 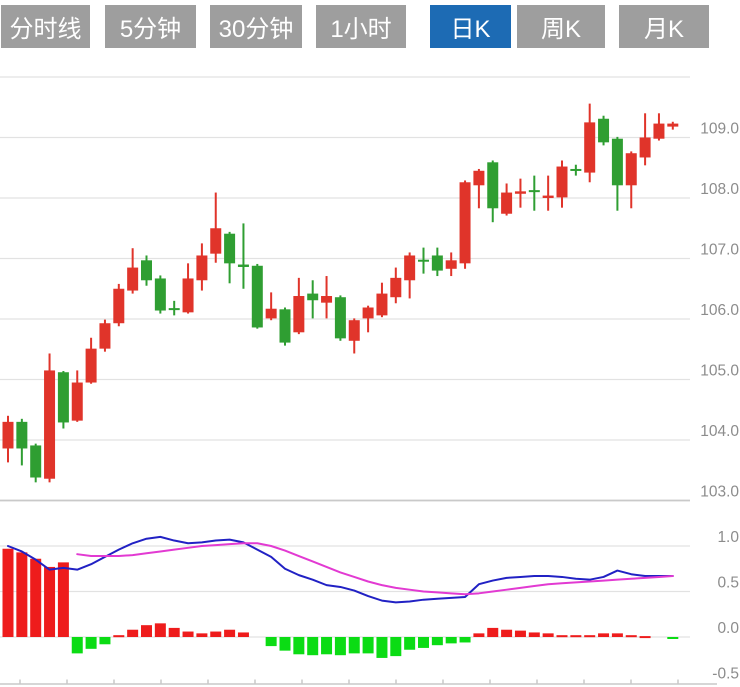 What do you see at coordinates (375, 569) in the screenshot?
I see `dea-line` at bounding box center [375, 569].